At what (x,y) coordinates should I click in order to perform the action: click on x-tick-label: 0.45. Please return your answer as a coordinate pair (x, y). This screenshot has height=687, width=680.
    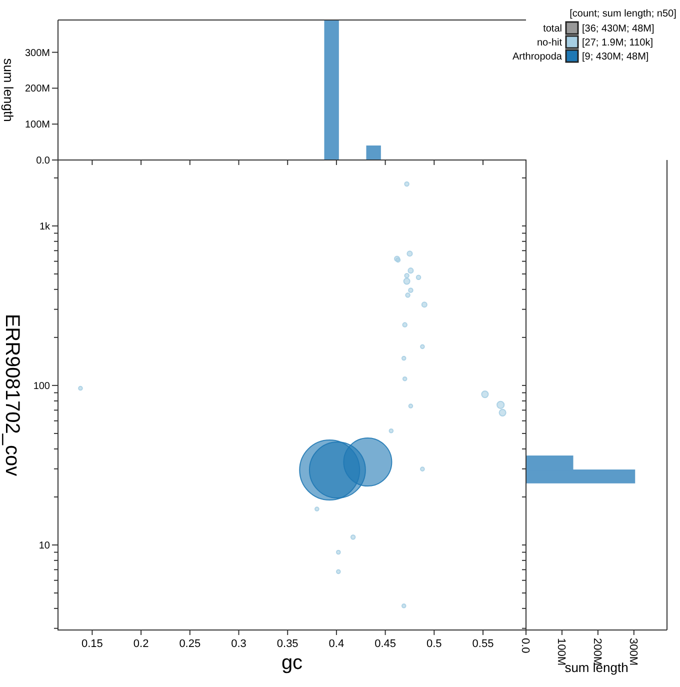
    Looking at the image, I should click on (385, 644).